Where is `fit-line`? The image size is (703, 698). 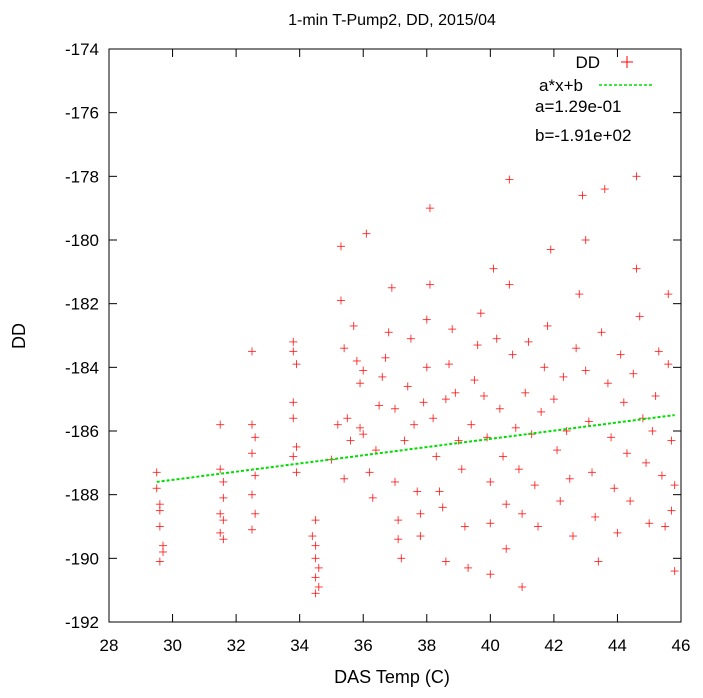 fit-line is located at coordinates (415, 448).